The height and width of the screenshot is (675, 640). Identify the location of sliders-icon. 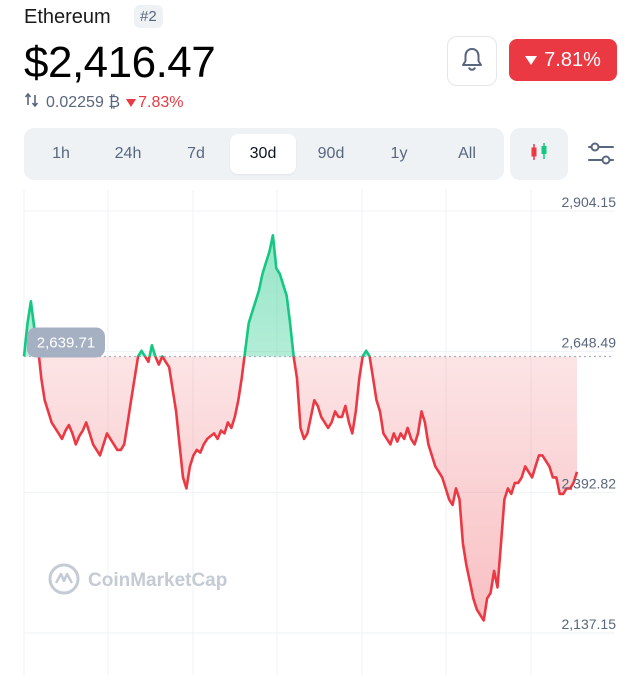
(601, 157).